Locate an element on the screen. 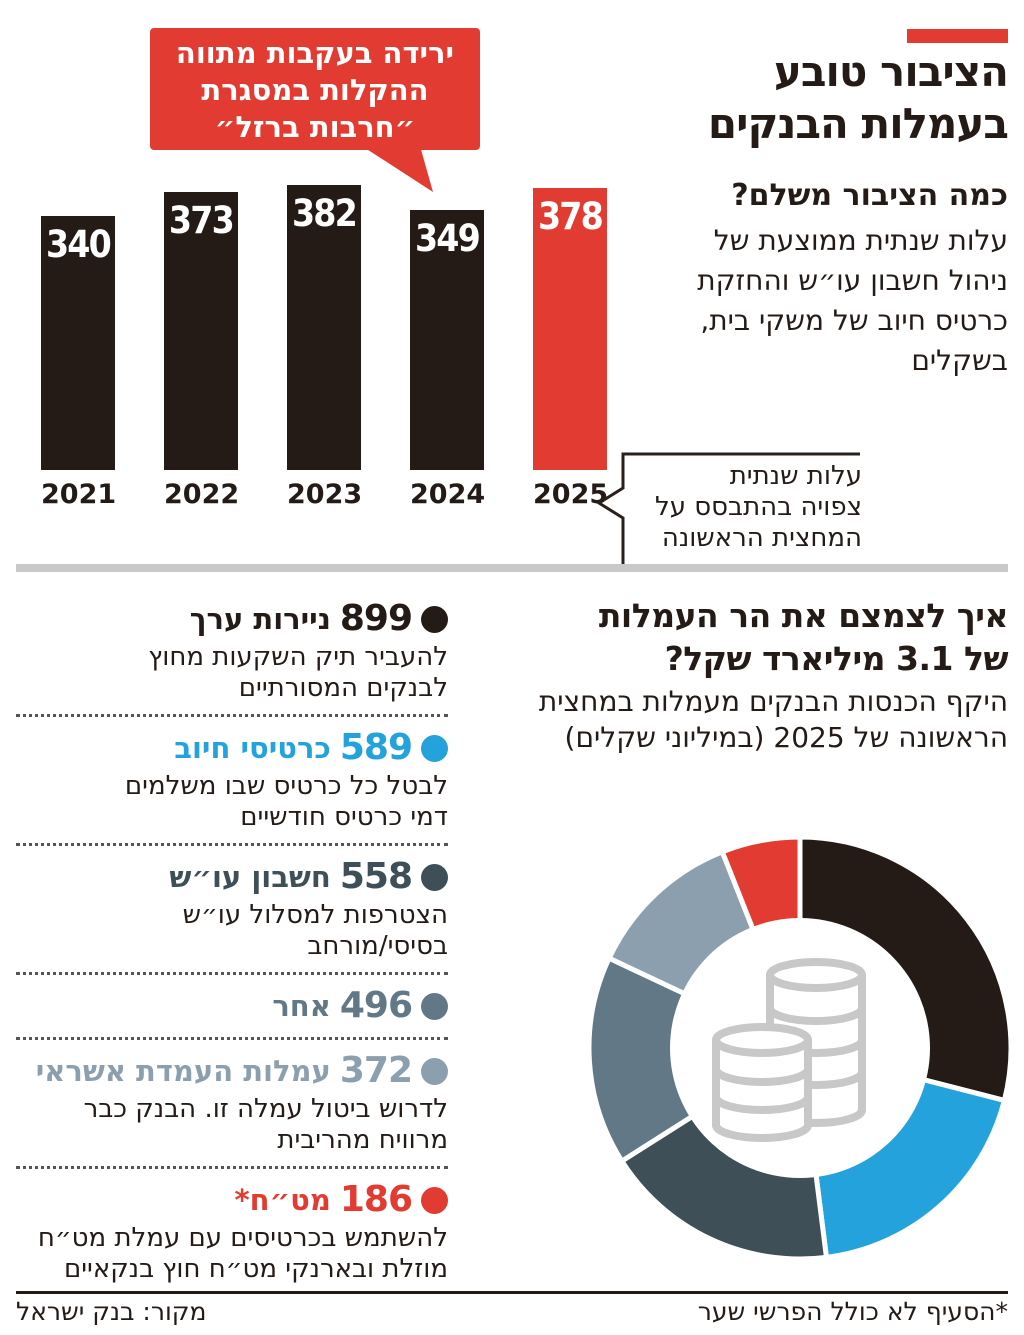  bar-2022: 373 is located at coordinates (201, 331).